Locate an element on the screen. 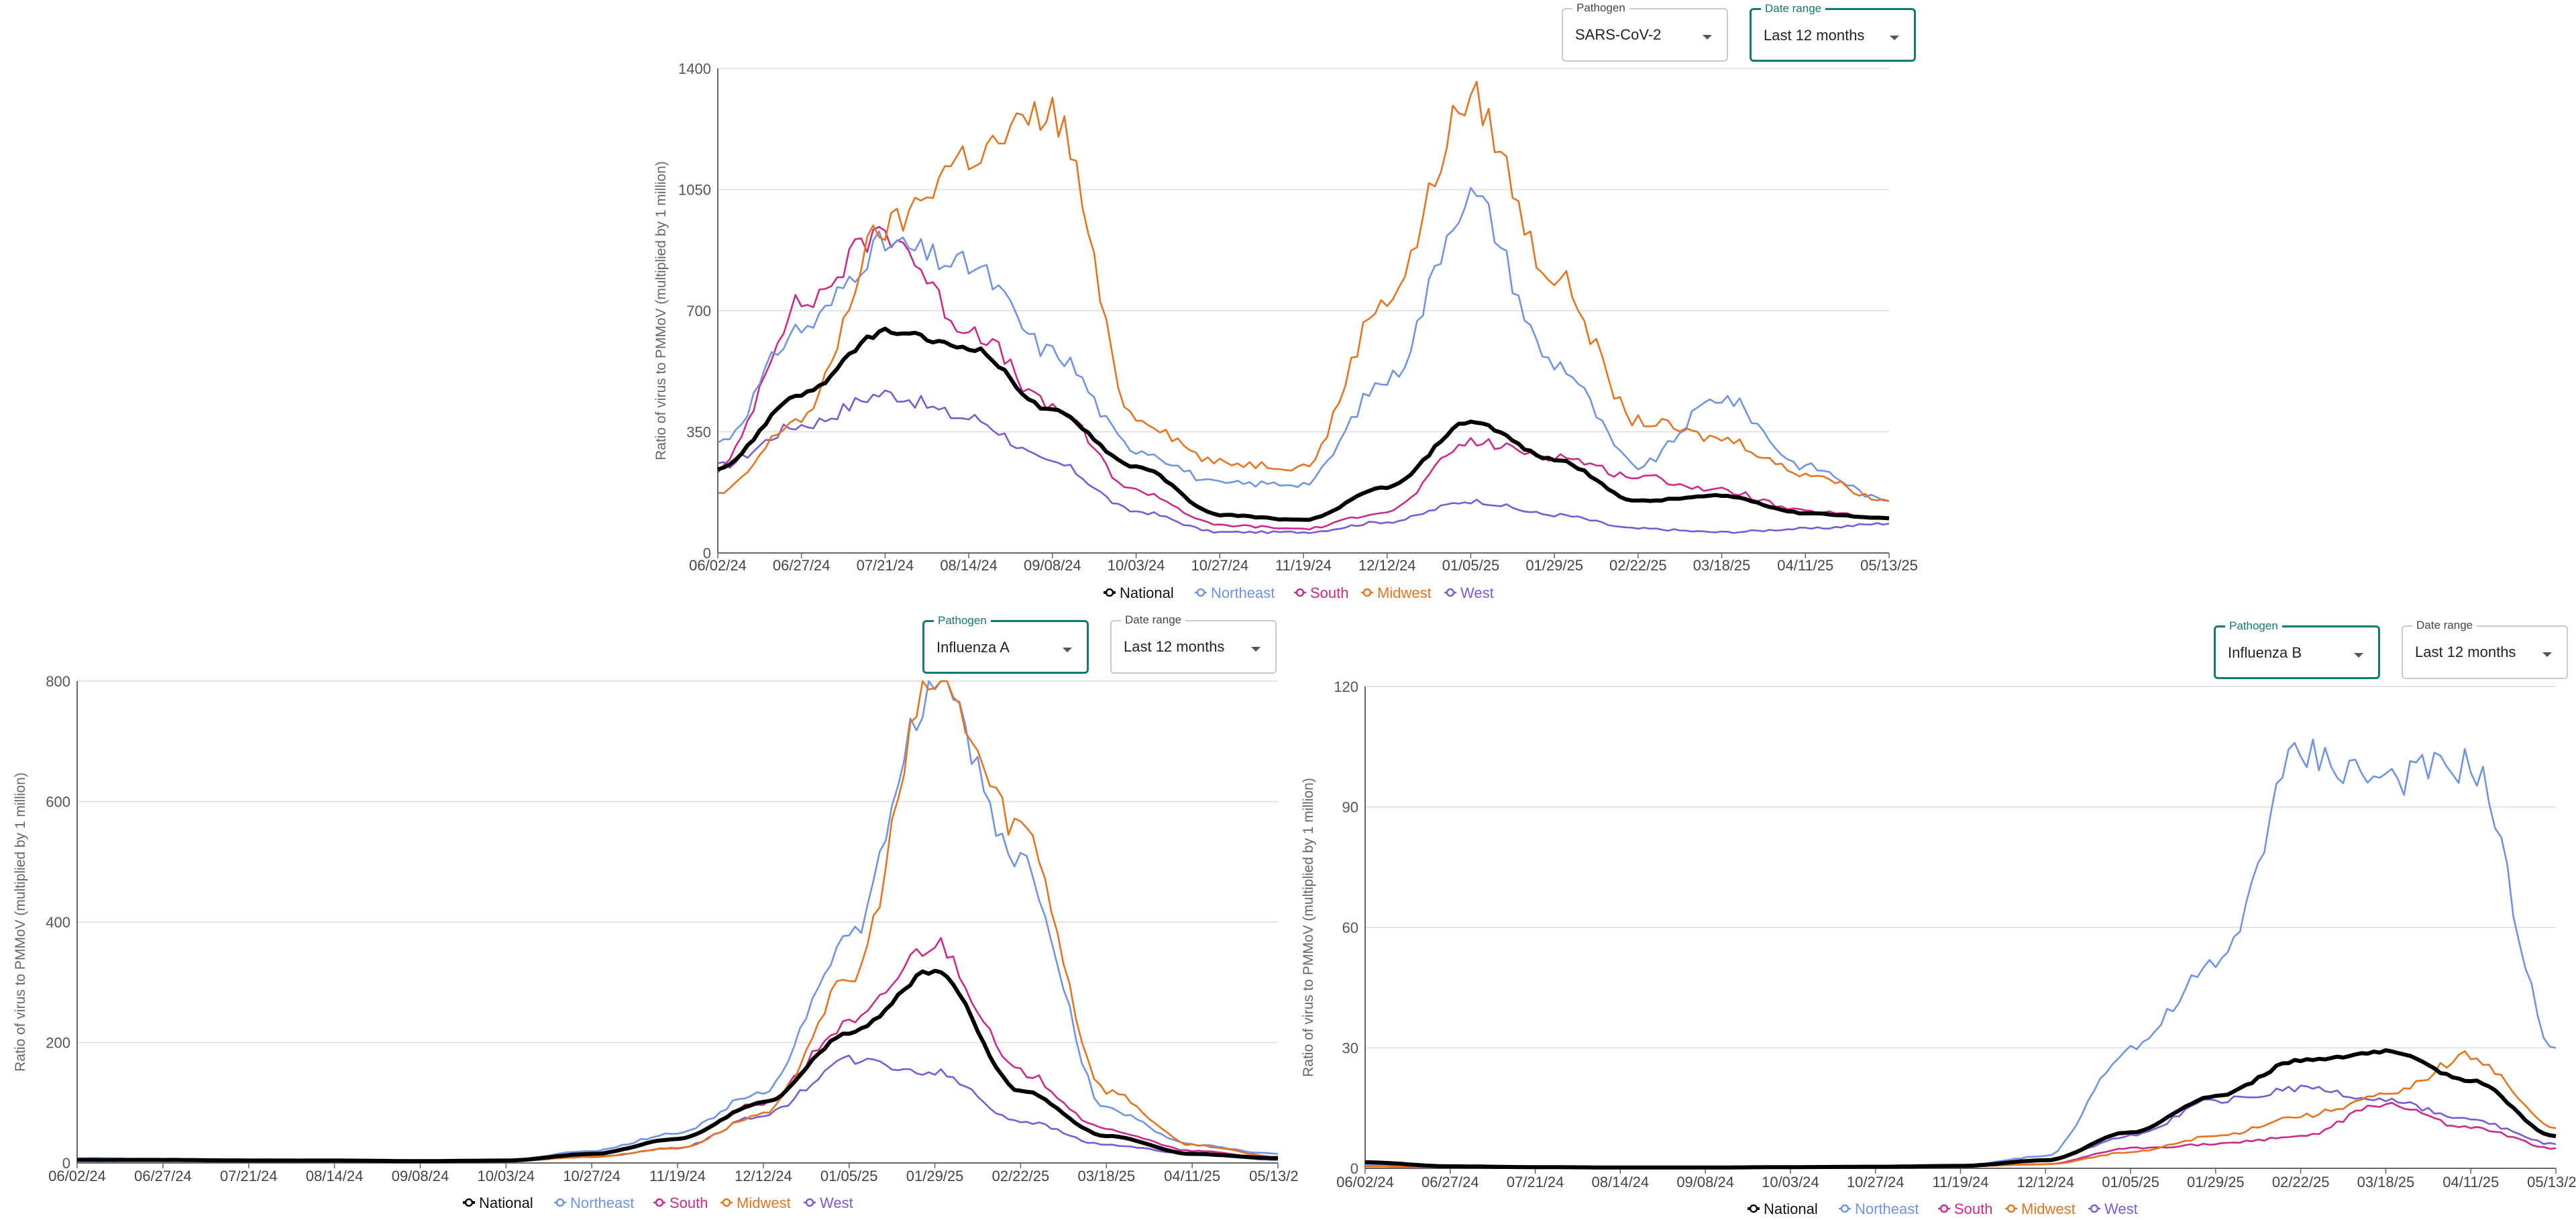 The width and height of the screenshot is (2576, 1220). x-tick-label: 07/21/24 is located at coordinates (1535, 1182).